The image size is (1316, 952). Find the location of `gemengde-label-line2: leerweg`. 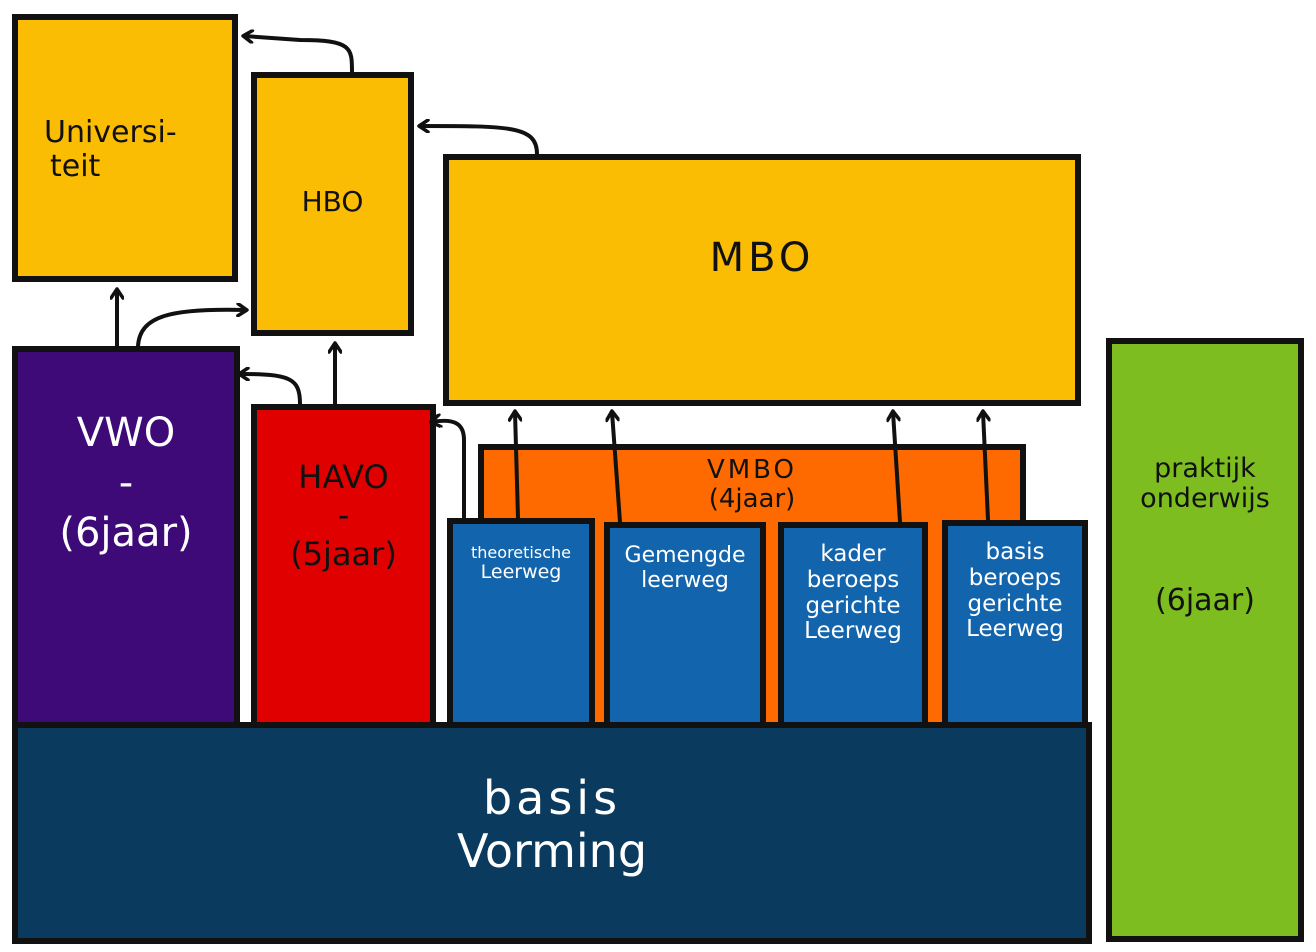

gemengde-label-line2: leerweg is located at coordinates (685, 580).